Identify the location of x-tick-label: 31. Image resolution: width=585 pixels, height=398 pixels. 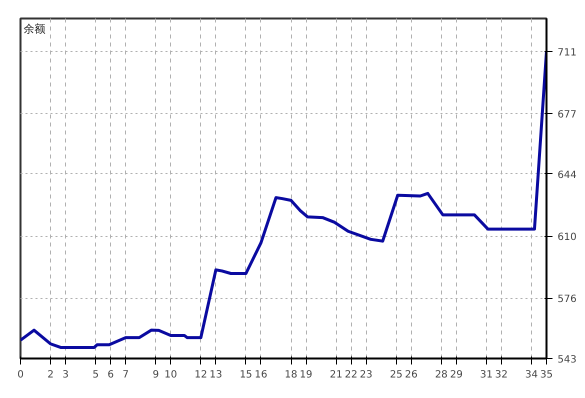
(486, 375).